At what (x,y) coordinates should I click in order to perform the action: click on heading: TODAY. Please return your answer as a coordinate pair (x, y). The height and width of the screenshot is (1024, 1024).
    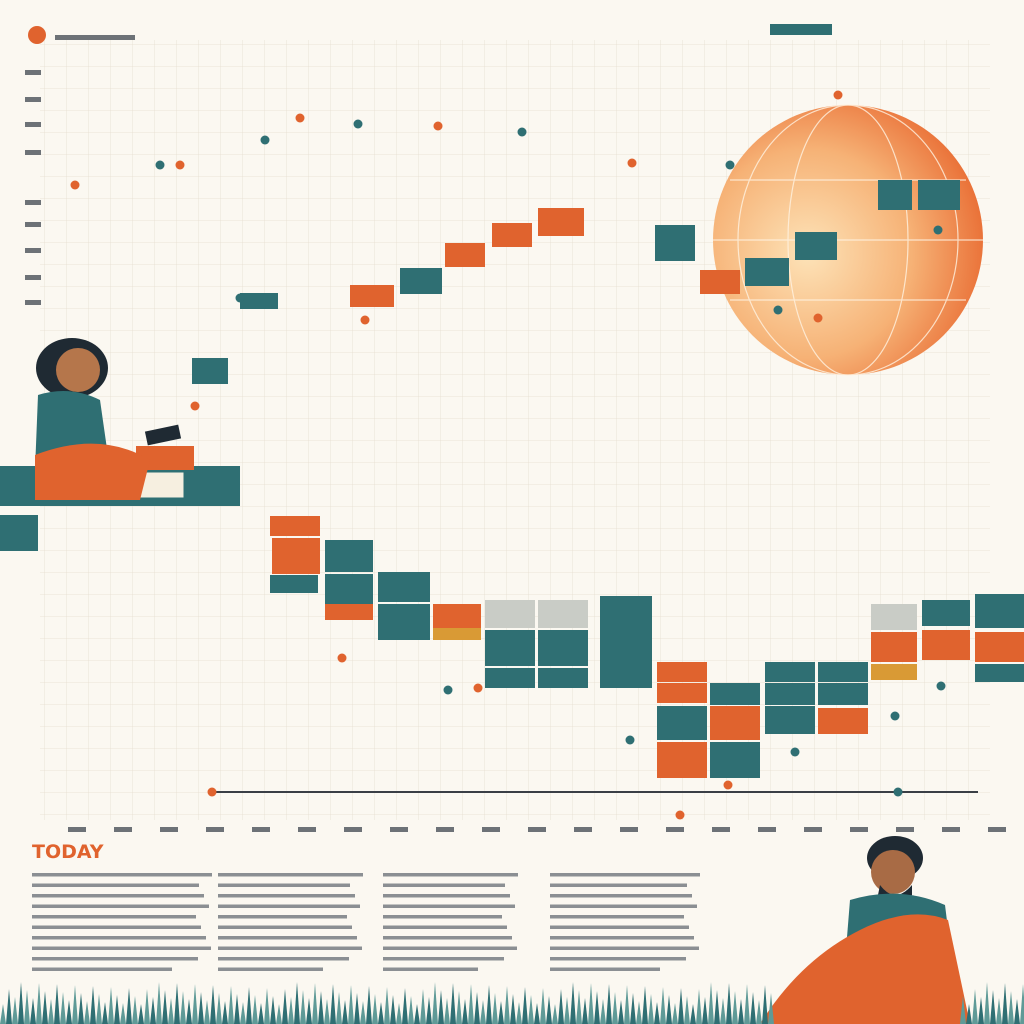
    Looking at the image, I should click on (68, 852).